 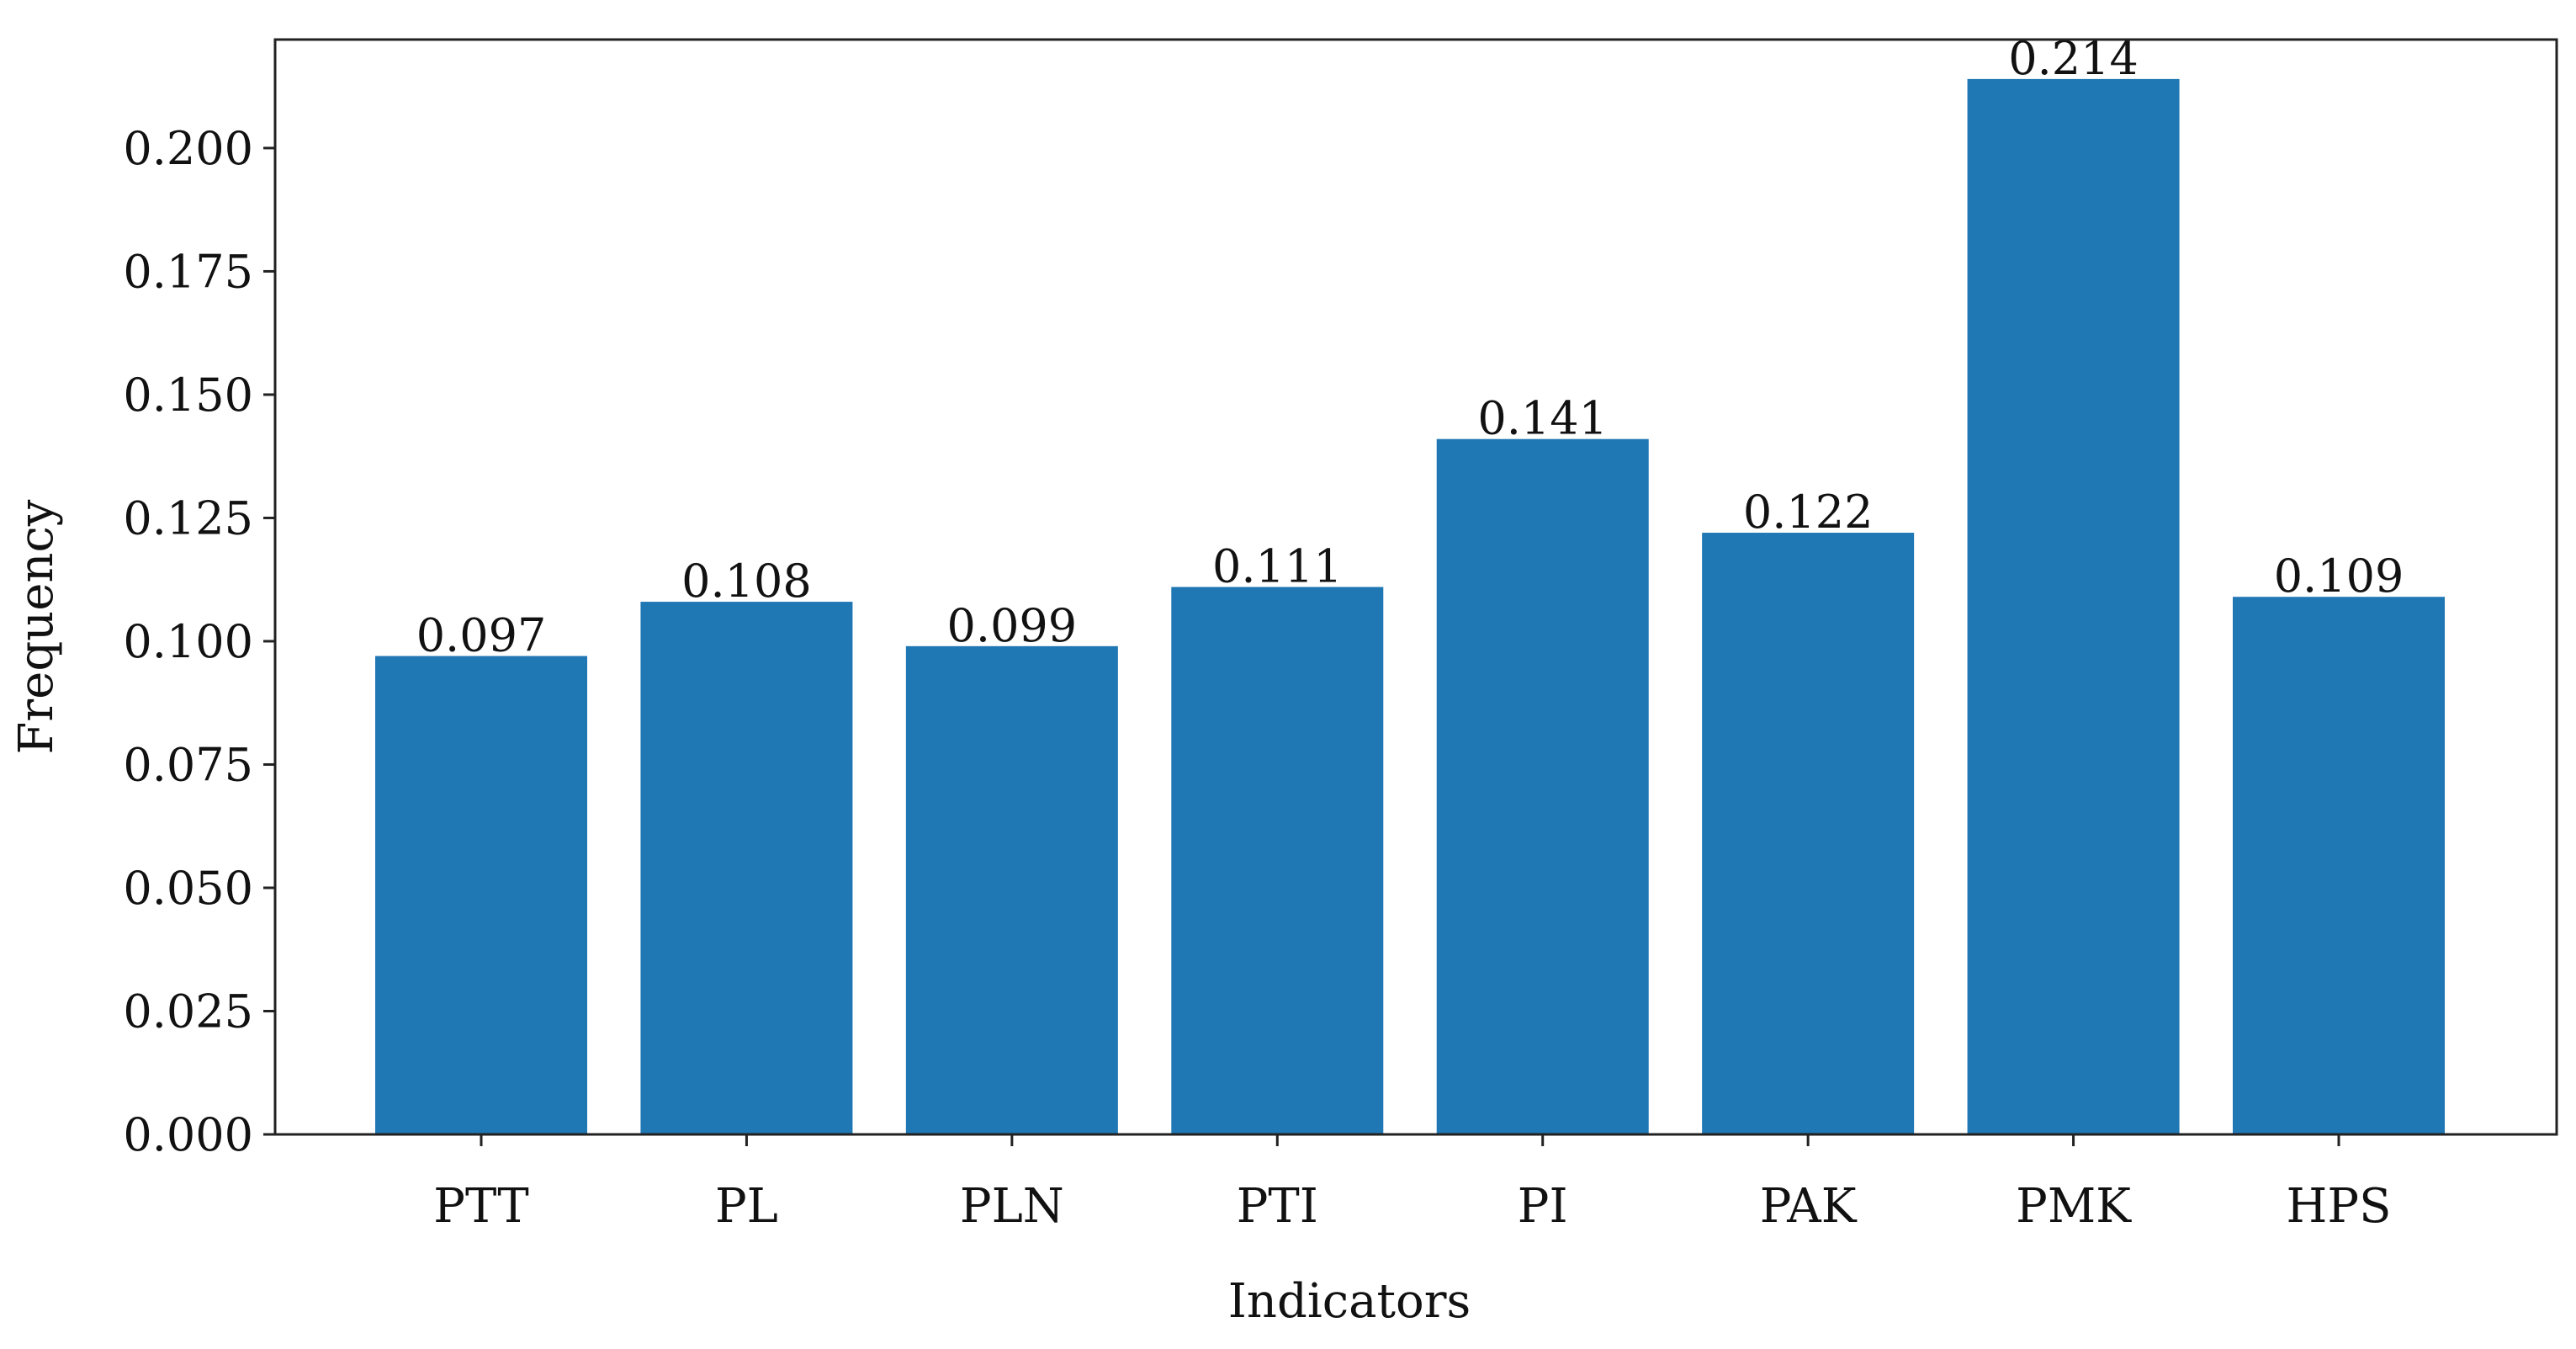 I want to click on x-tick-label-hps: HPS, so click(x=2339, y=1206).